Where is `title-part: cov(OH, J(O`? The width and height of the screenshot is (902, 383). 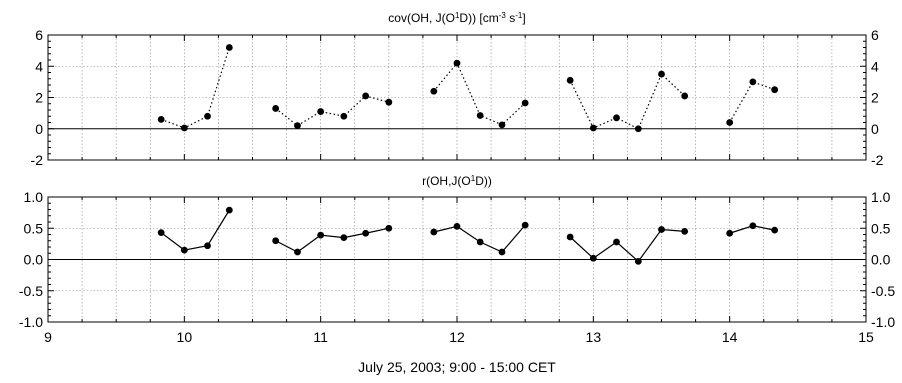 title-part: cov(OH, J(O is located at coordinates (421, 18).